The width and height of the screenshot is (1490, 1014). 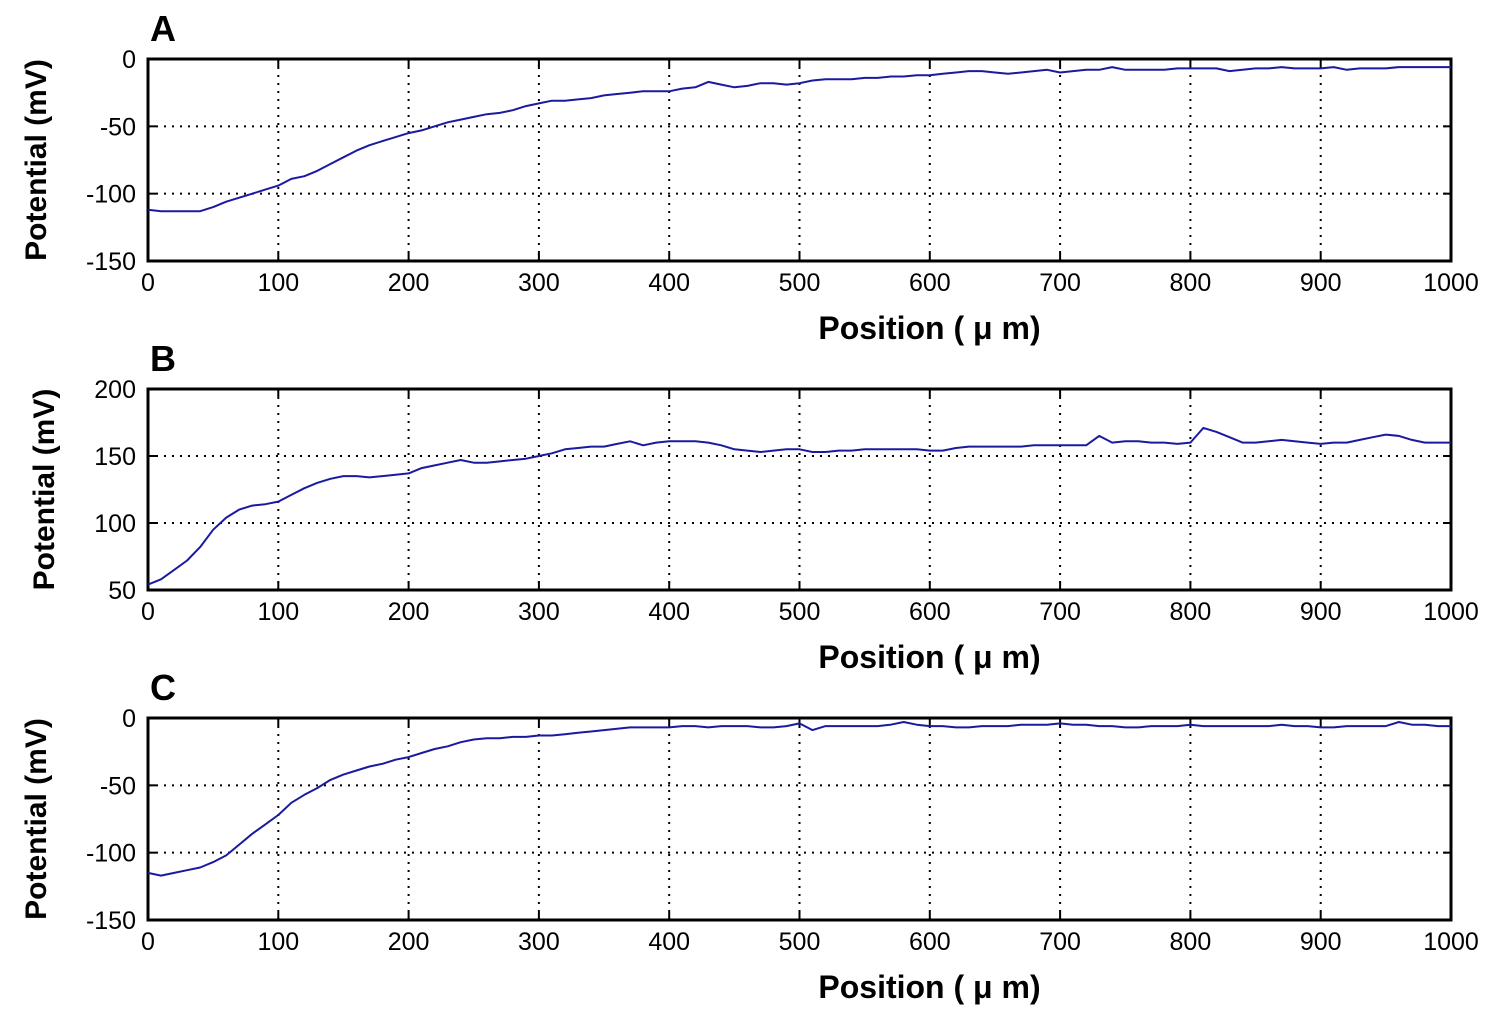 I want to click on y-tick-label: 200, so click(x=115, y=390).